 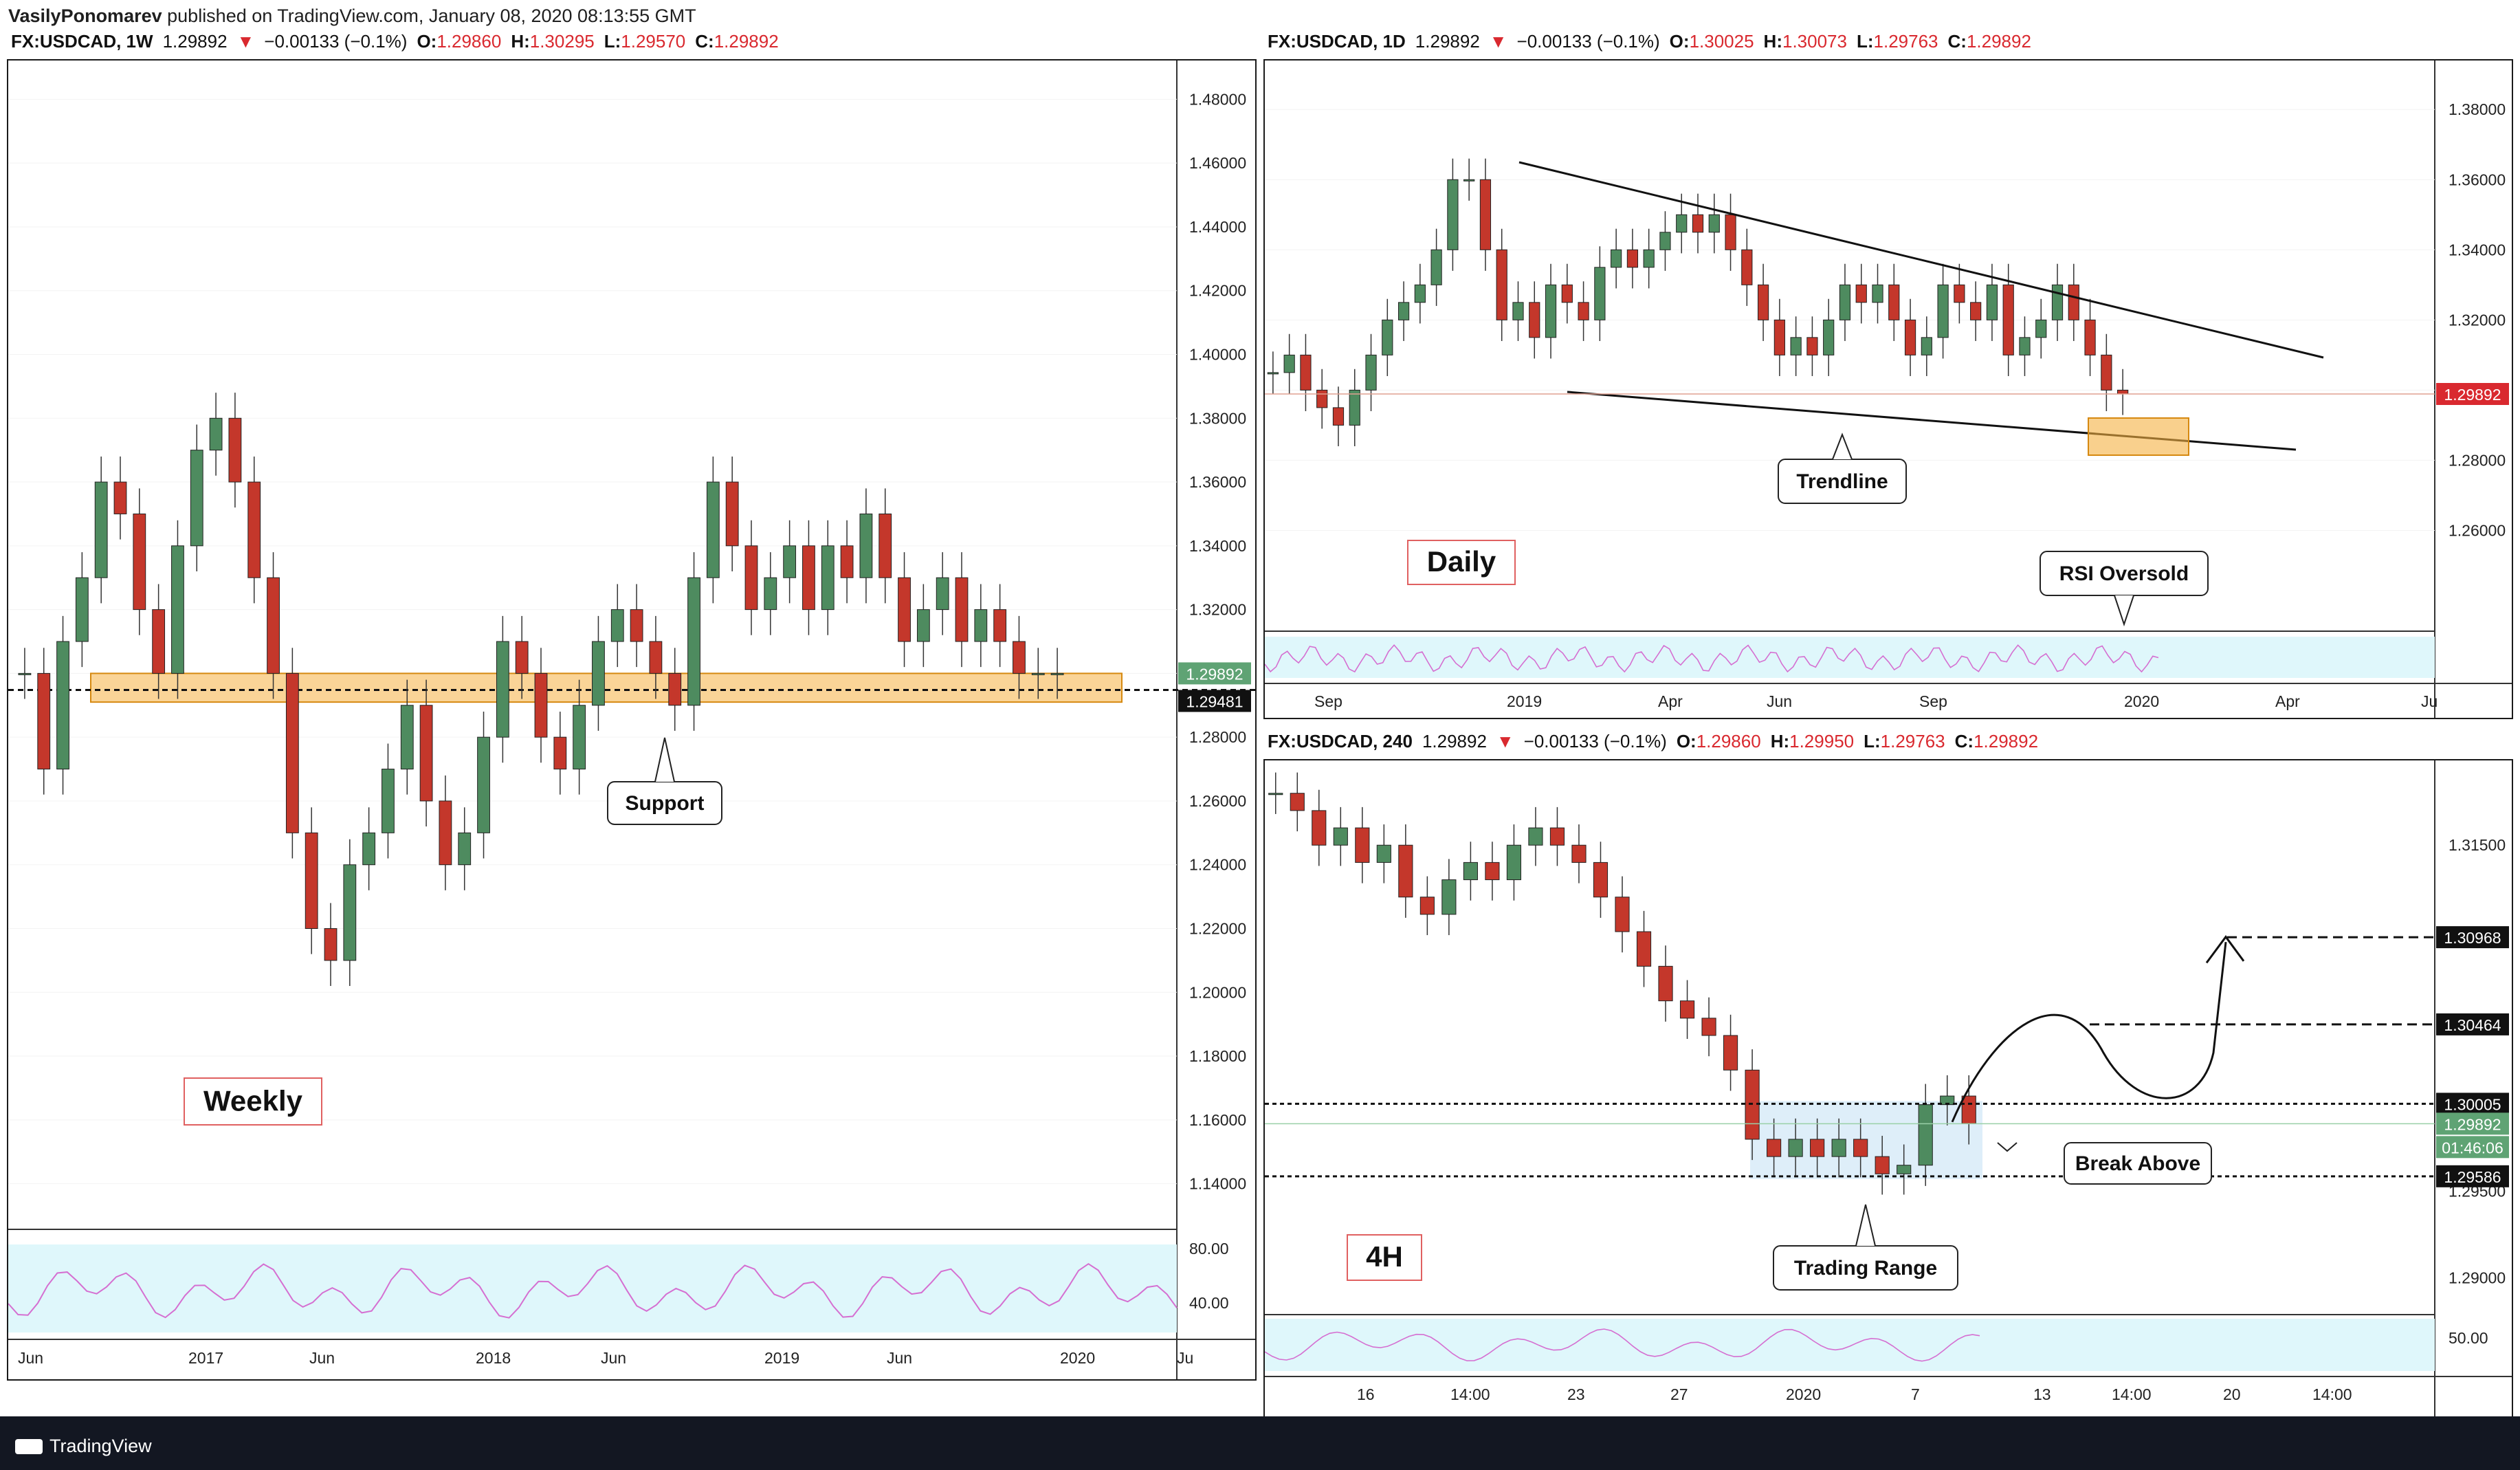 What do you see at coordinates (2138, 436) in the screenshot?
I see `daily-oversold-zone` at bounding box center [2138, 436].